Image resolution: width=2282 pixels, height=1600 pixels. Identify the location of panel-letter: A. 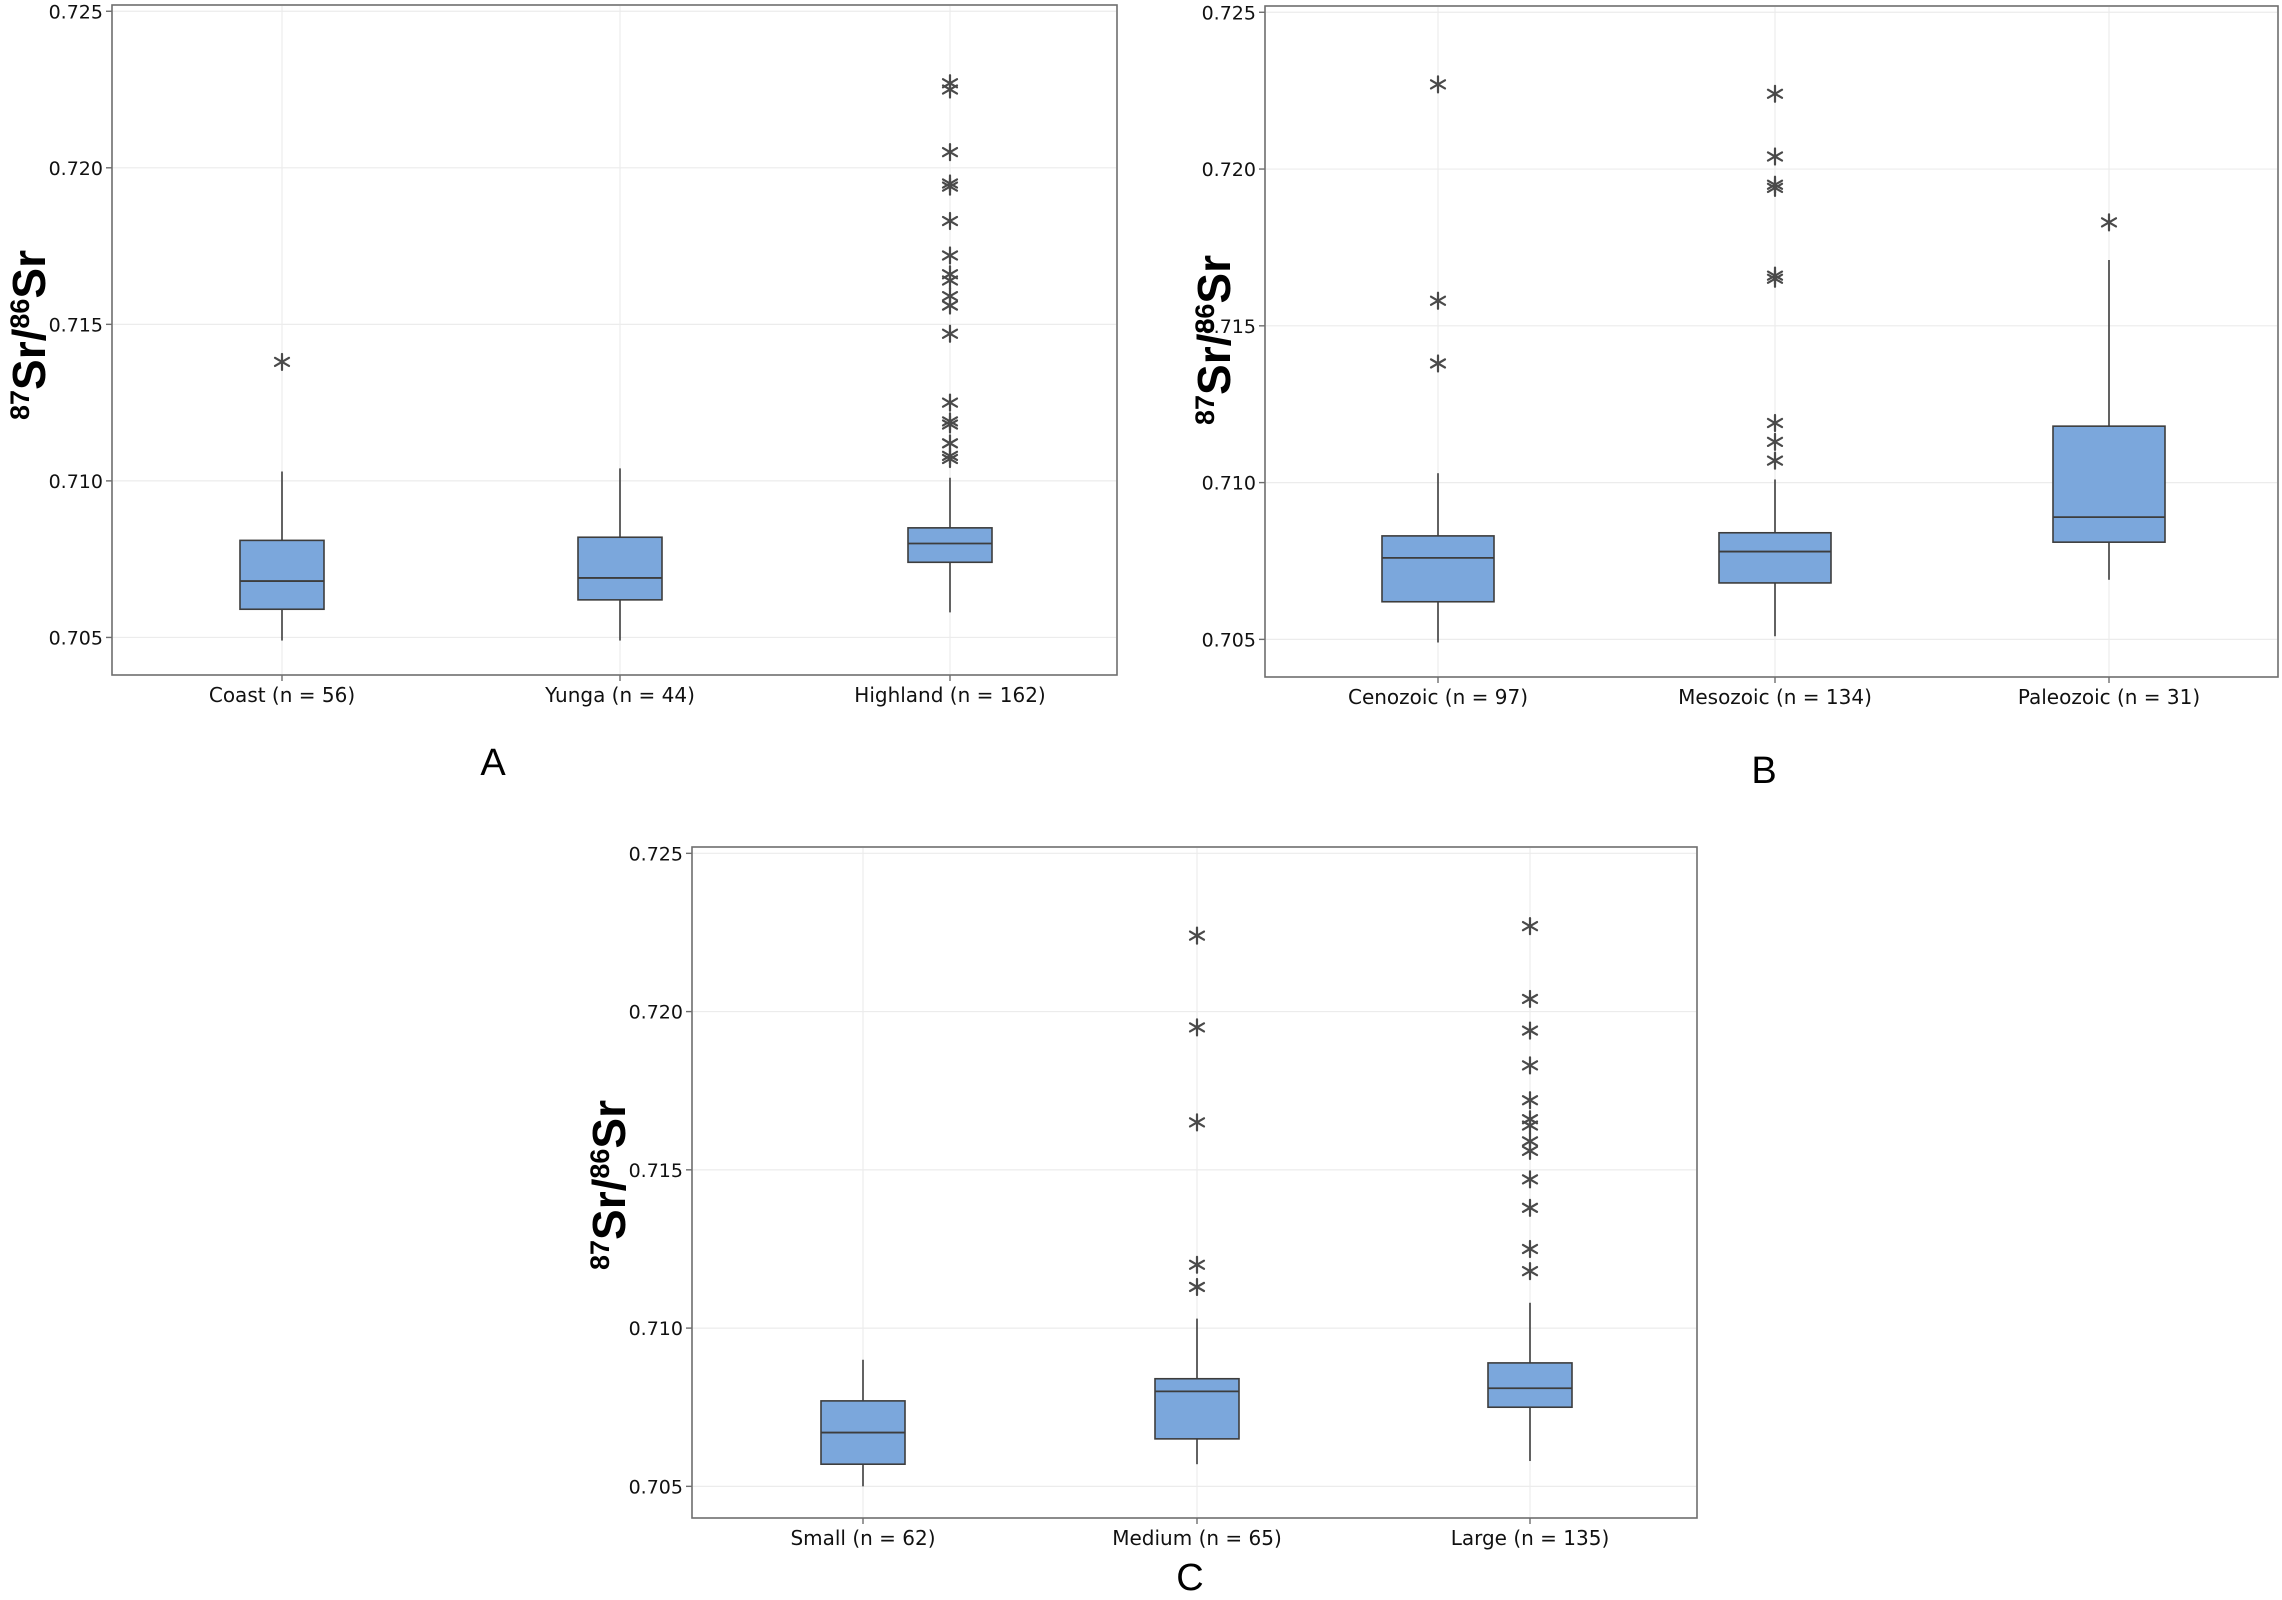
(493, 763).